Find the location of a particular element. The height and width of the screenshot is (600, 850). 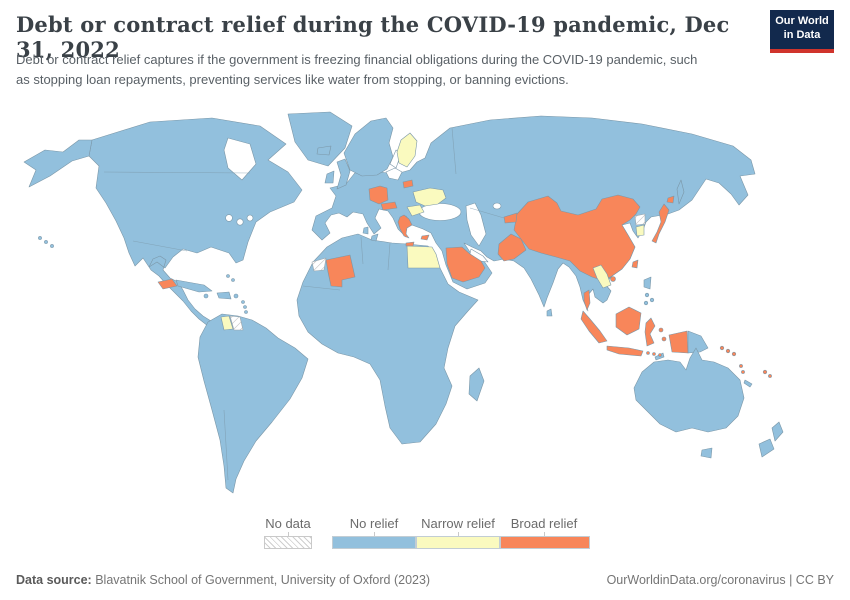

countries-no-data is located at coordinates (437, 272).